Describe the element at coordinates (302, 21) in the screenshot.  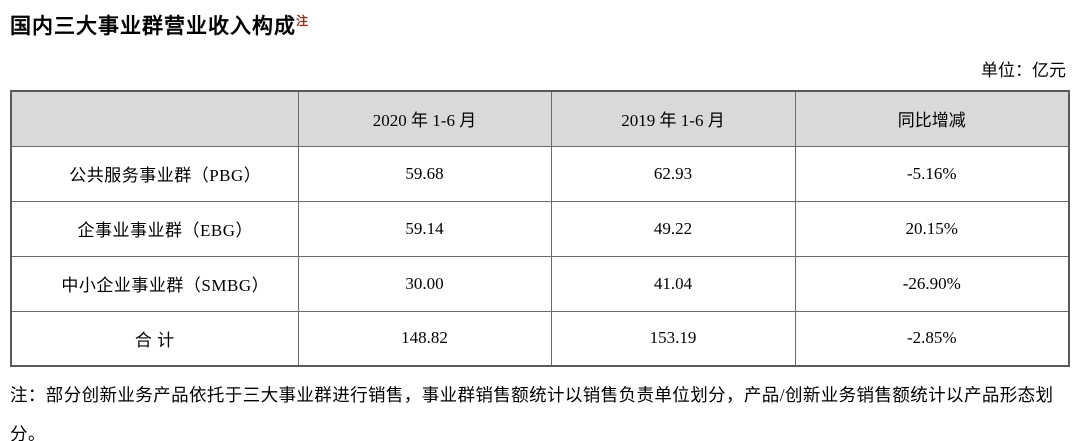
I see `title-note-mark: 注` at that location.